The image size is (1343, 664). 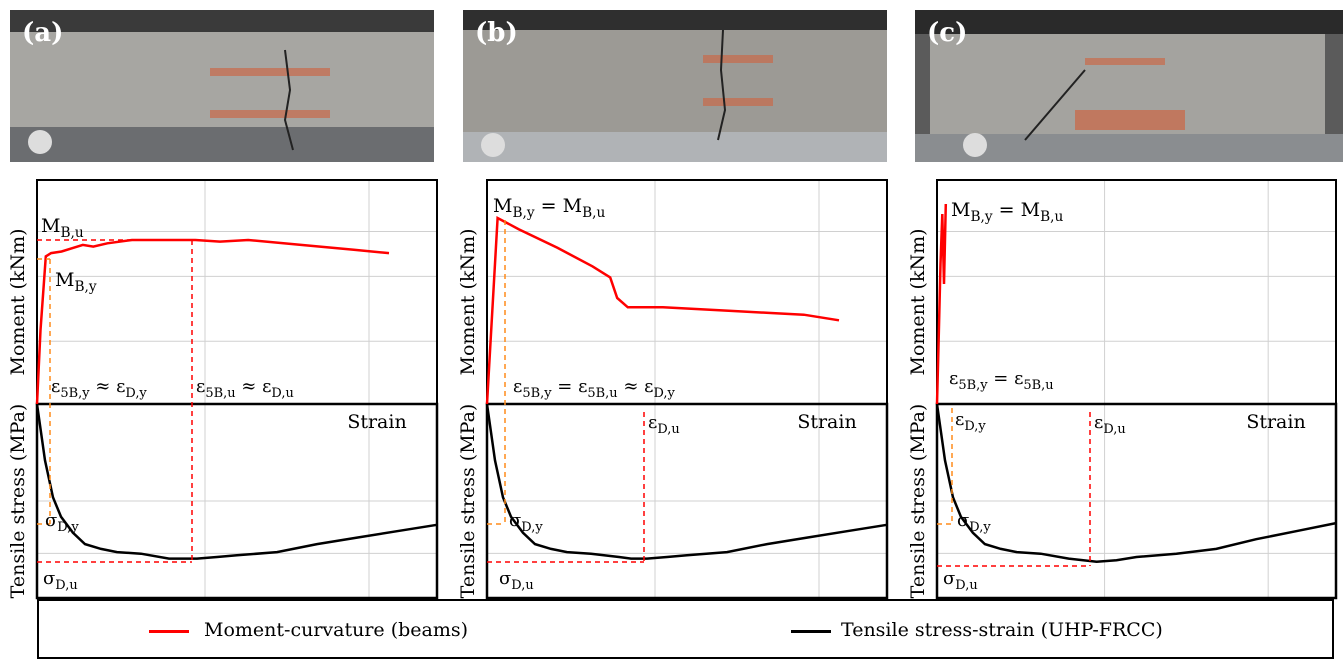 I want to click on tensile-frame-a, so click(x=237, y=501).